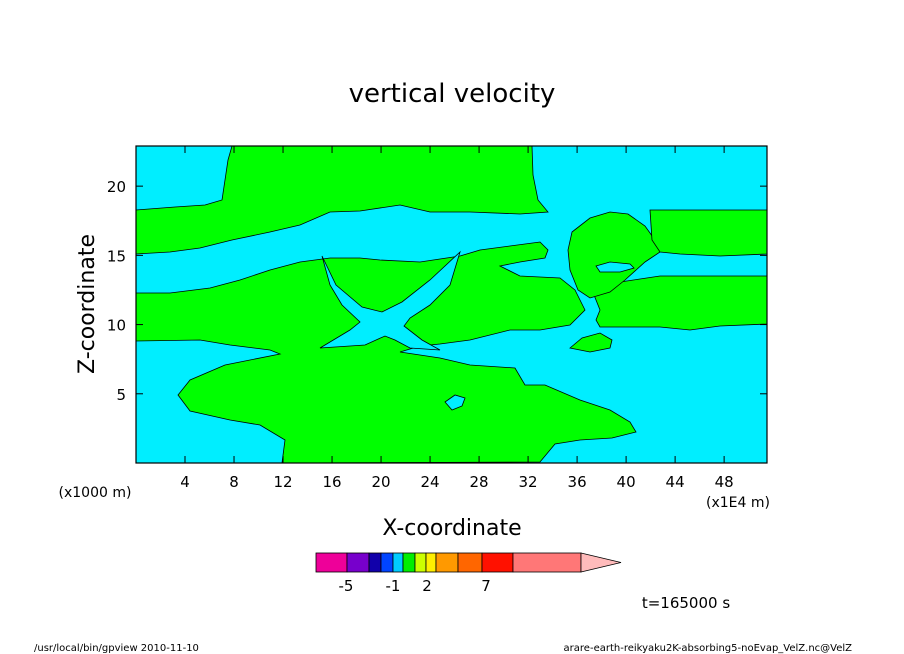 This screenshot has height=654, width=904. What do you see at coordinates (95, 493) in the screenshot?
I see `y-unit-label: (x1000 m)` at bounding box center [95, 493].